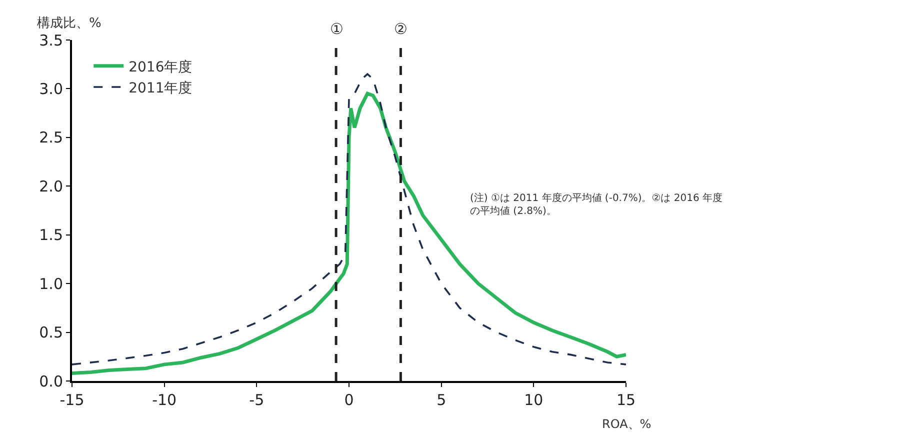 This screenshot has width=904, height=443. Describe the element at coordinates (401, 29) in the screenshot. I see `ref-line-label: ②` at that location.